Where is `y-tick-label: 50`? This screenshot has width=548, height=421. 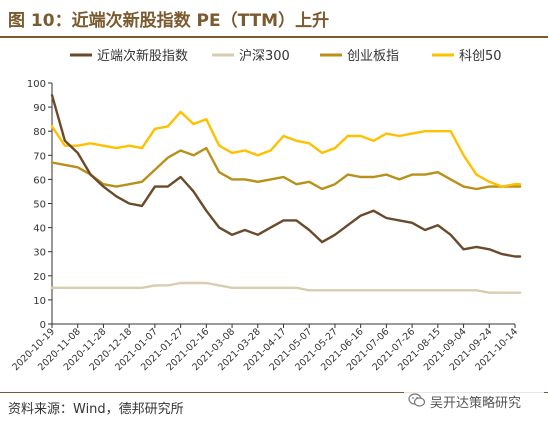 y-tick-label: 50 is located at coordinates (39, 205).